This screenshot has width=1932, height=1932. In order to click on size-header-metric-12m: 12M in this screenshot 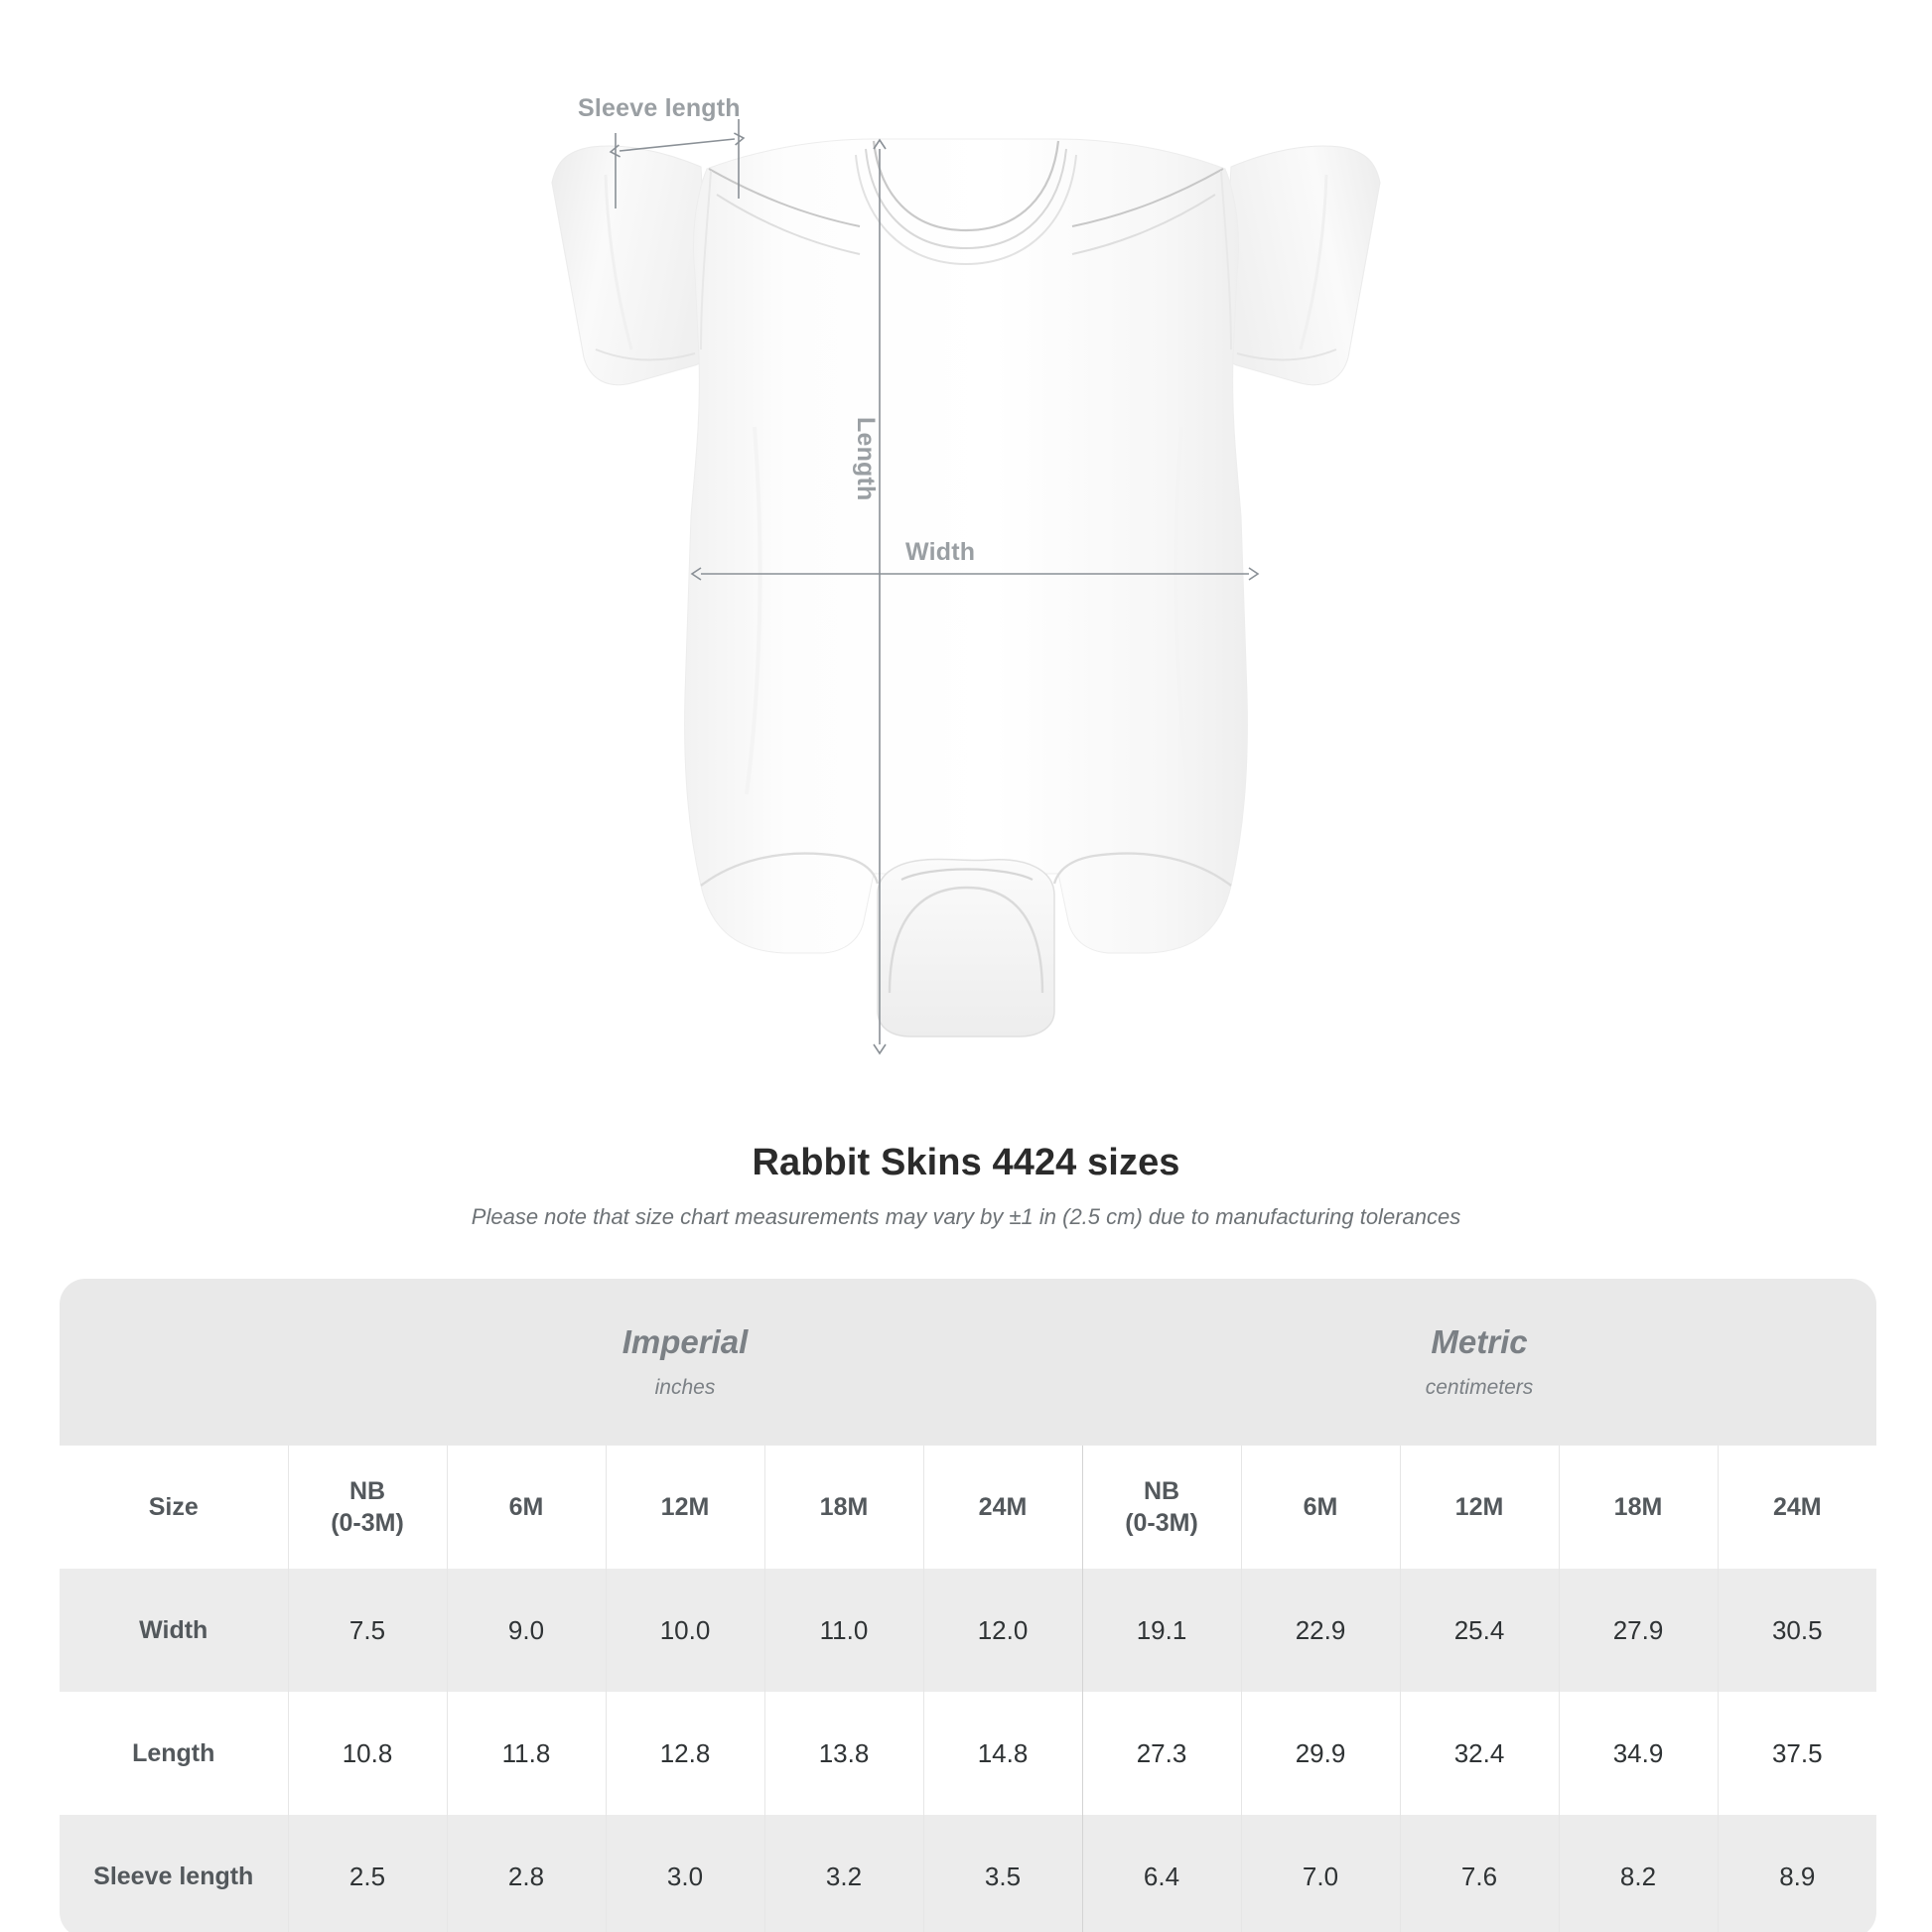, I will do `click(1479, 1507)`.